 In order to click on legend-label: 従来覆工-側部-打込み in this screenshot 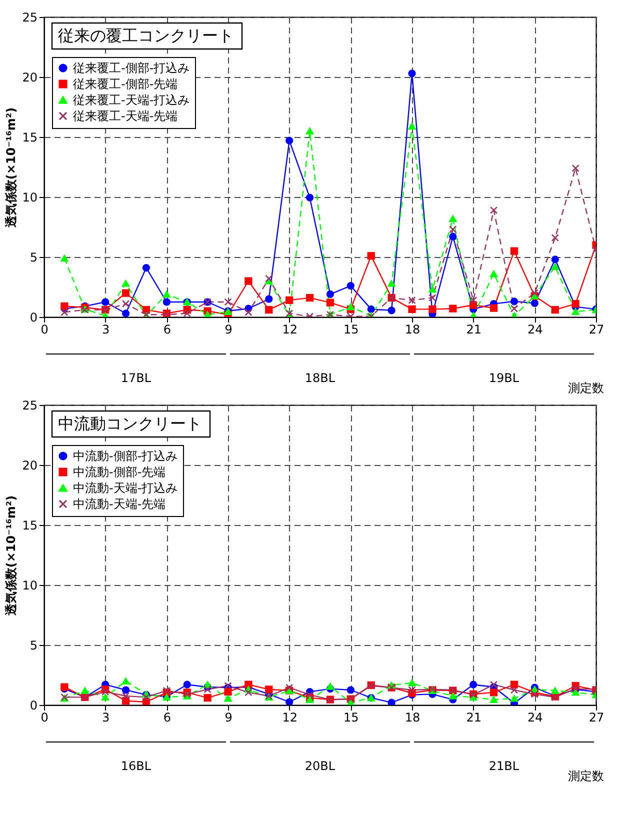, I will do `click(131, 68)`.